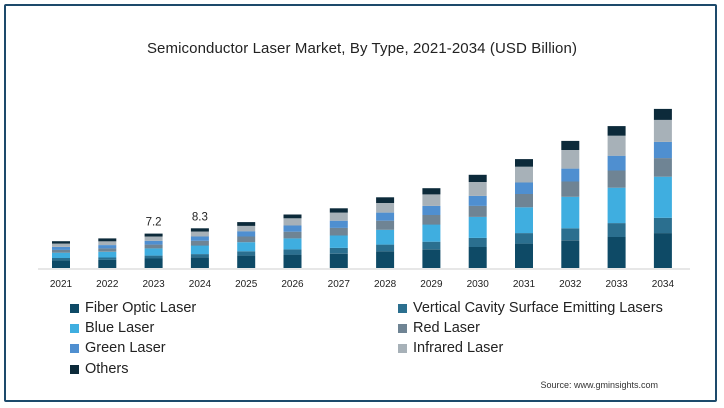 This screenshot has height=408, width=724. I want to click on bar-segment-2026-s0, so click(292, 261).